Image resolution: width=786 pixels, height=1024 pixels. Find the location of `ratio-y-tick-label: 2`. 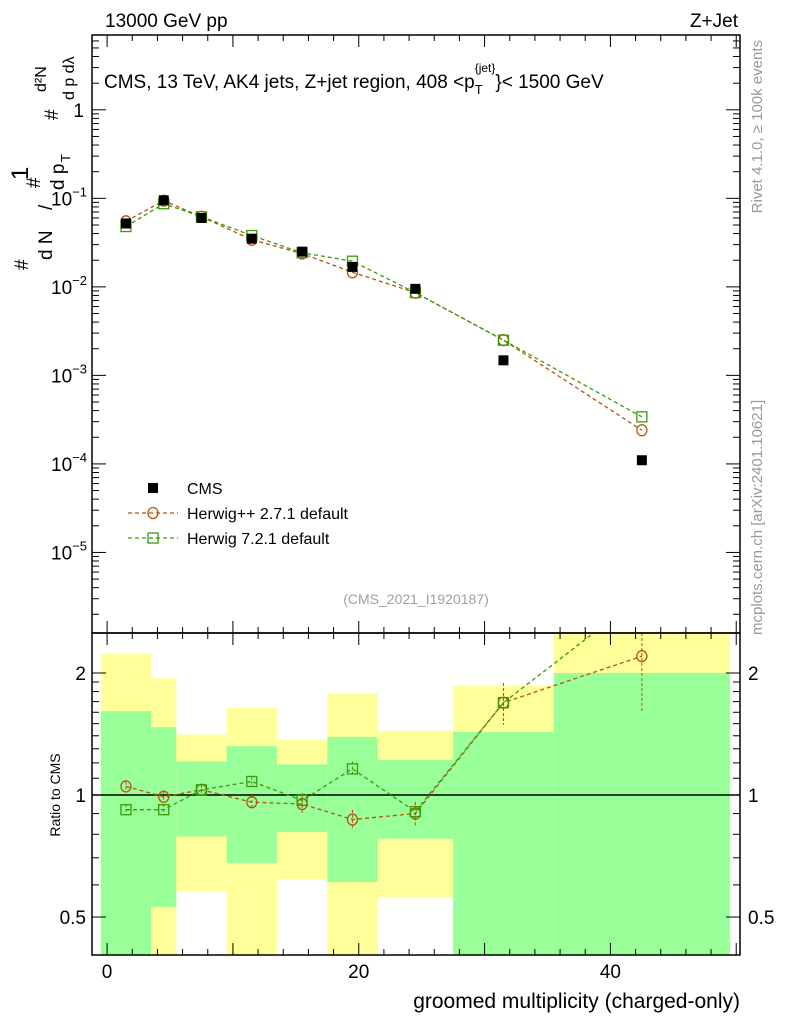

ratio-y-tick-label: 2 is located at coordinates (80, 674).